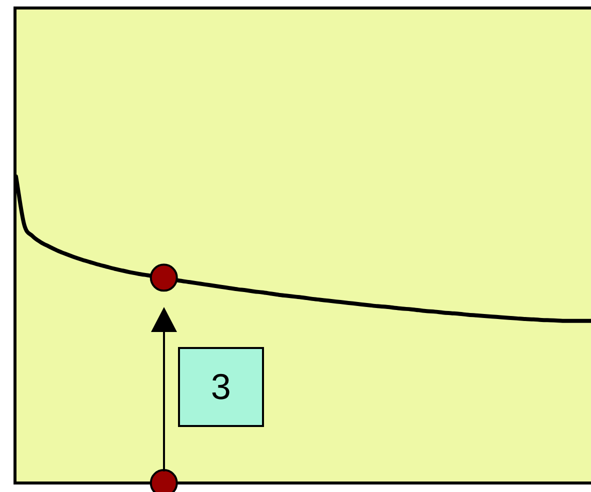 The width and height of the screenshot is (591, 492). I want to click on annotation: 3, so click(220, 387).